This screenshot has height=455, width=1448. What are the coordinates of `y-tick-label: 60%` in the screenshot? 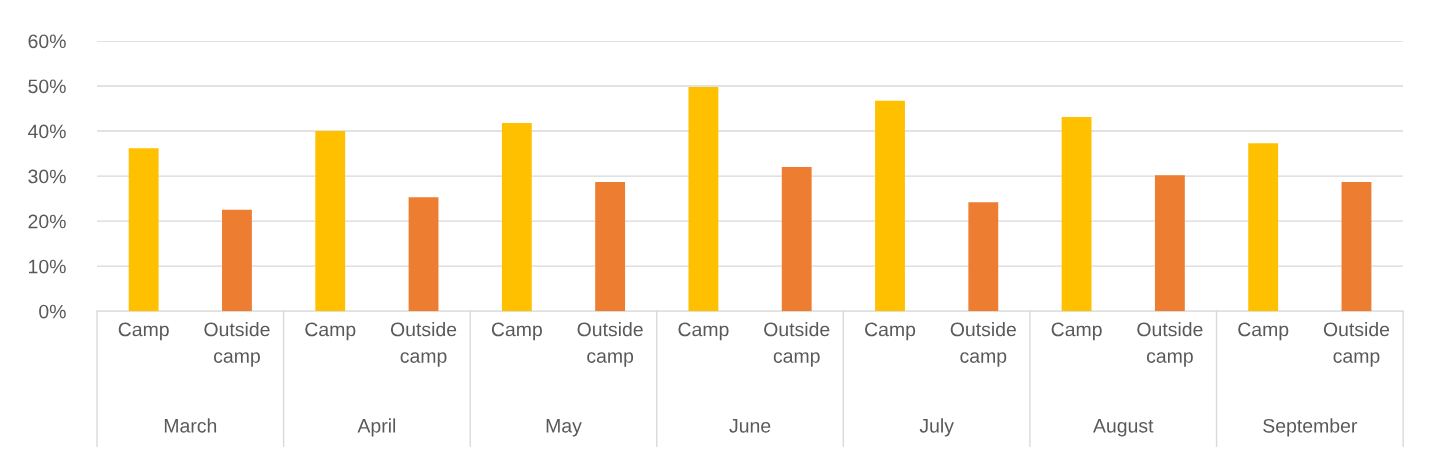 It's located at (47, 41).